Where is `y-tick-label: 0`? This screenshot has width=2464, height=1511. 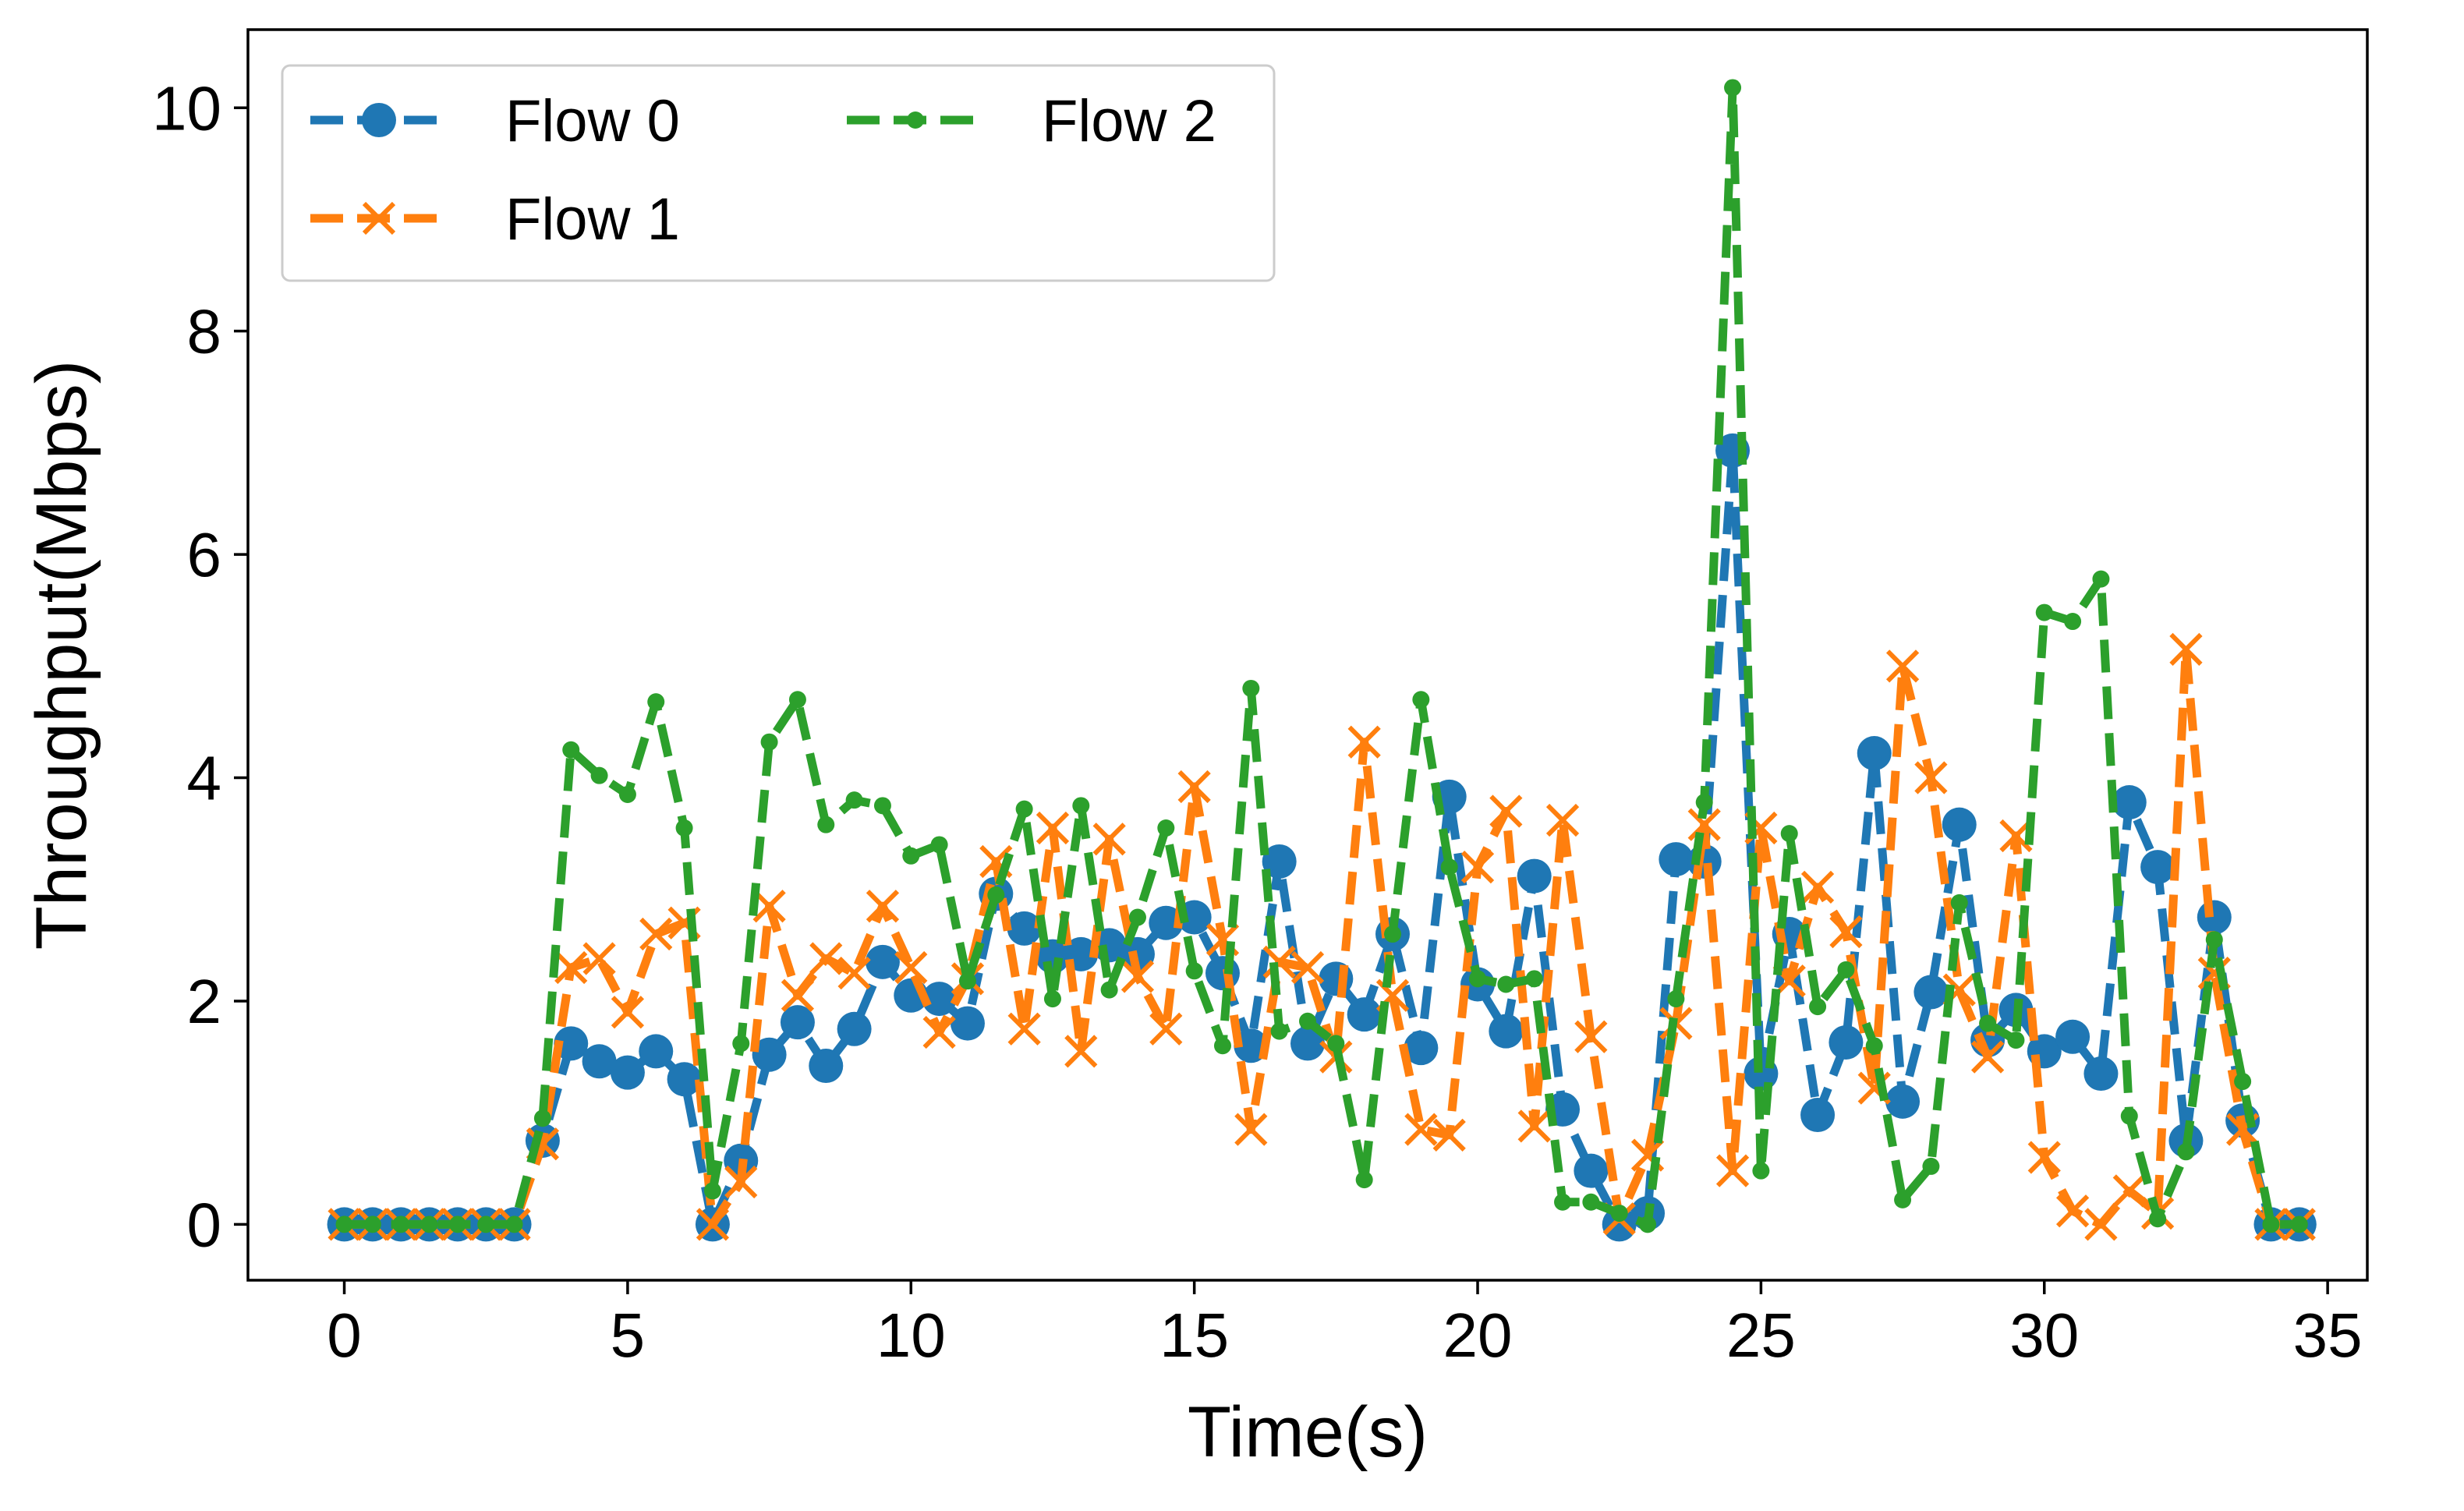
y-tick-label: 0 is located at coordinates (205, 1224).